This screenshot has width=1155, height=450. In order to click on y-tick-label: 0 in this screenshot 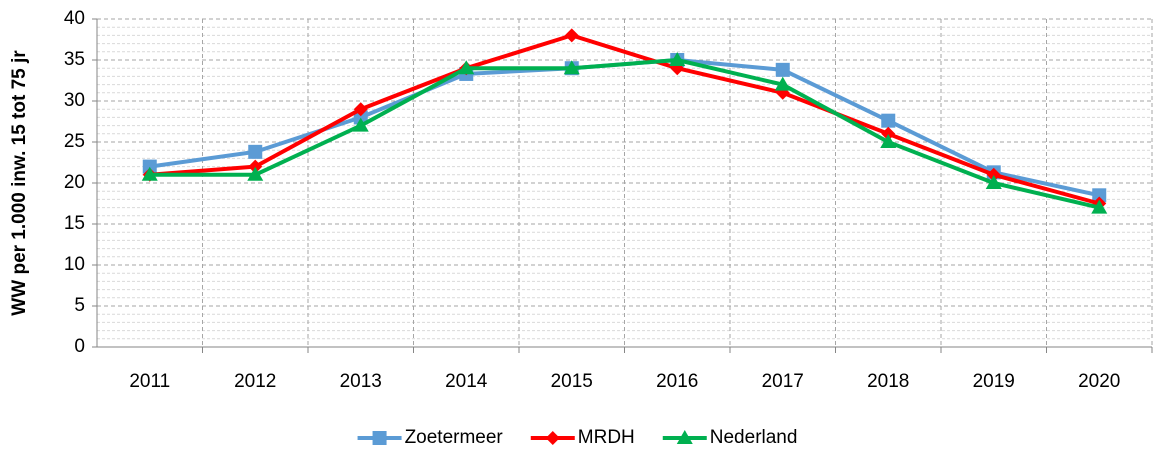, I will do `click(79, 346)`.